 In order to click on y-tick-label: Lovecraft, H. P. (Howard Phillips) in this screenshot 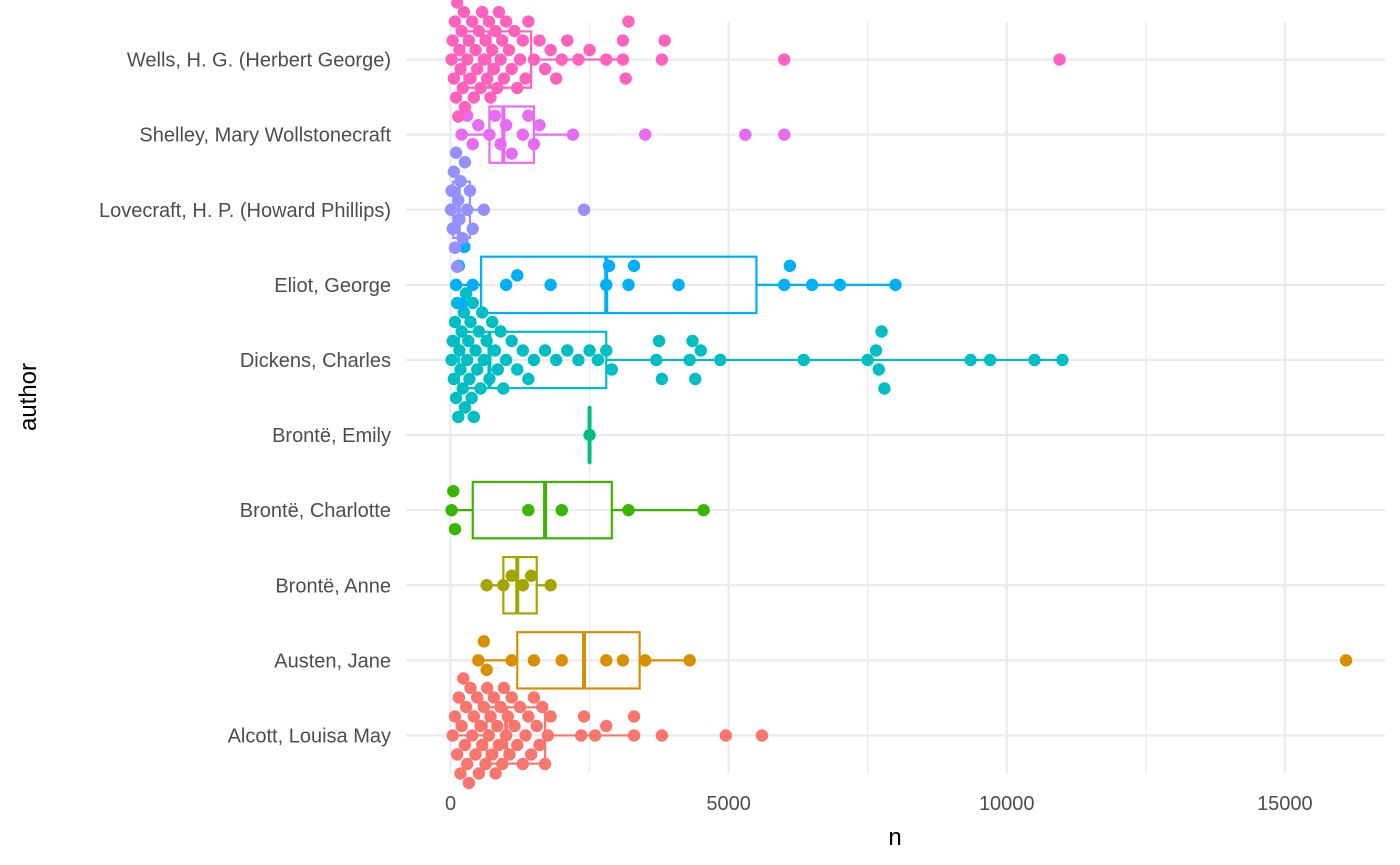, I will do `click(245, 211)`.